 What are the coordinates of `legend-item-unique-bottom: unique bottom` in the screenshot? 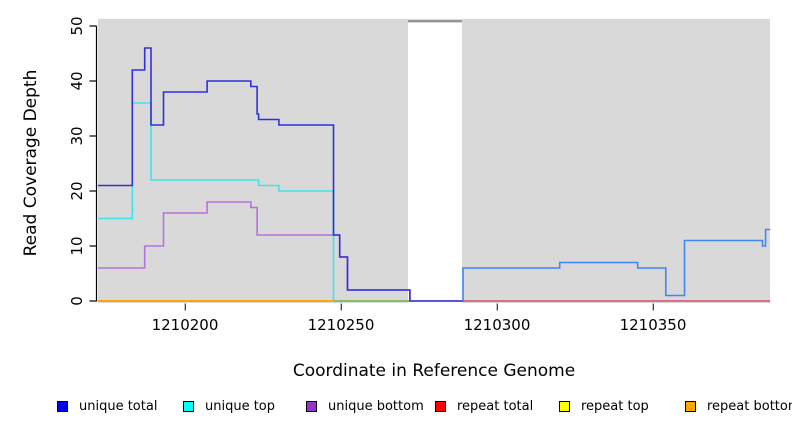 It's located at (365, 406).